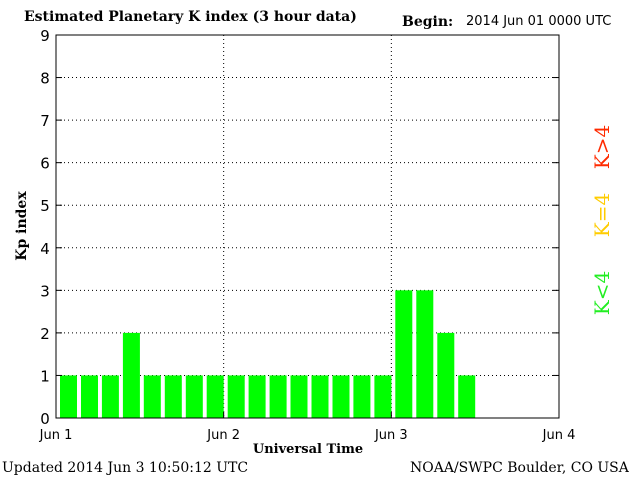 The width and height of the screenshot is (640, 480). What do you see at coordinates (223, 435) in the screenshot?
I see `x-tick-label: Jun 2` at bounding box center [223, 435].